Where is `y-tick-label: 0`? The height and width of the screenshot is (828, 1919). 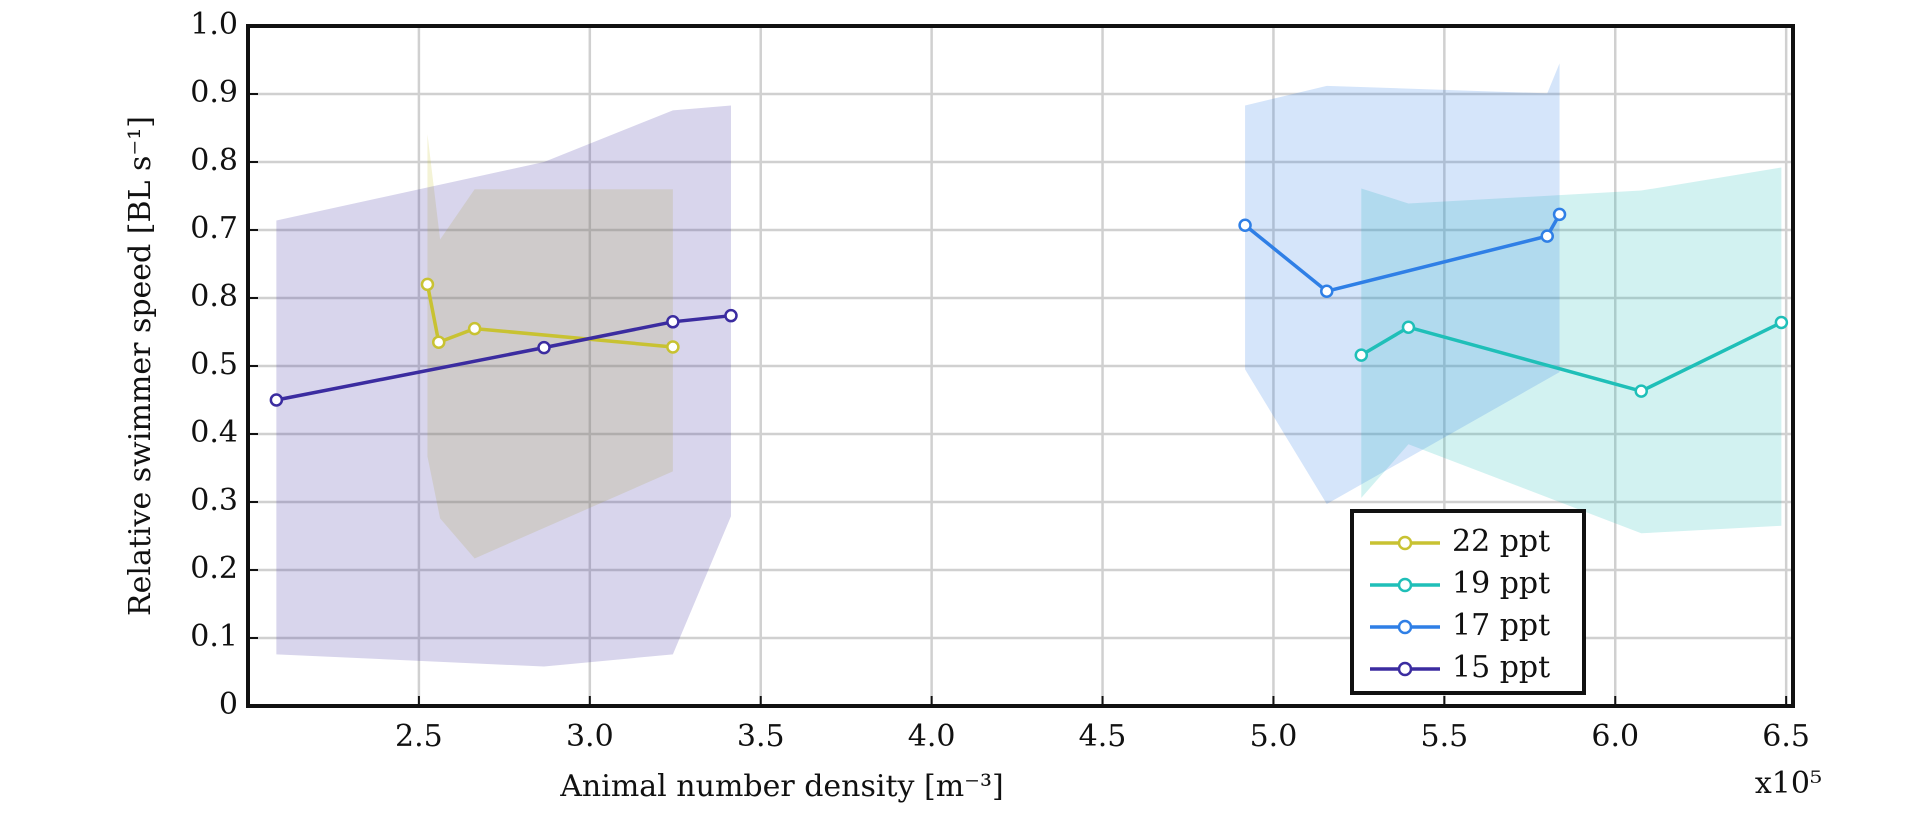
y-tick-label: 0 is located at coordinates (228, 704).